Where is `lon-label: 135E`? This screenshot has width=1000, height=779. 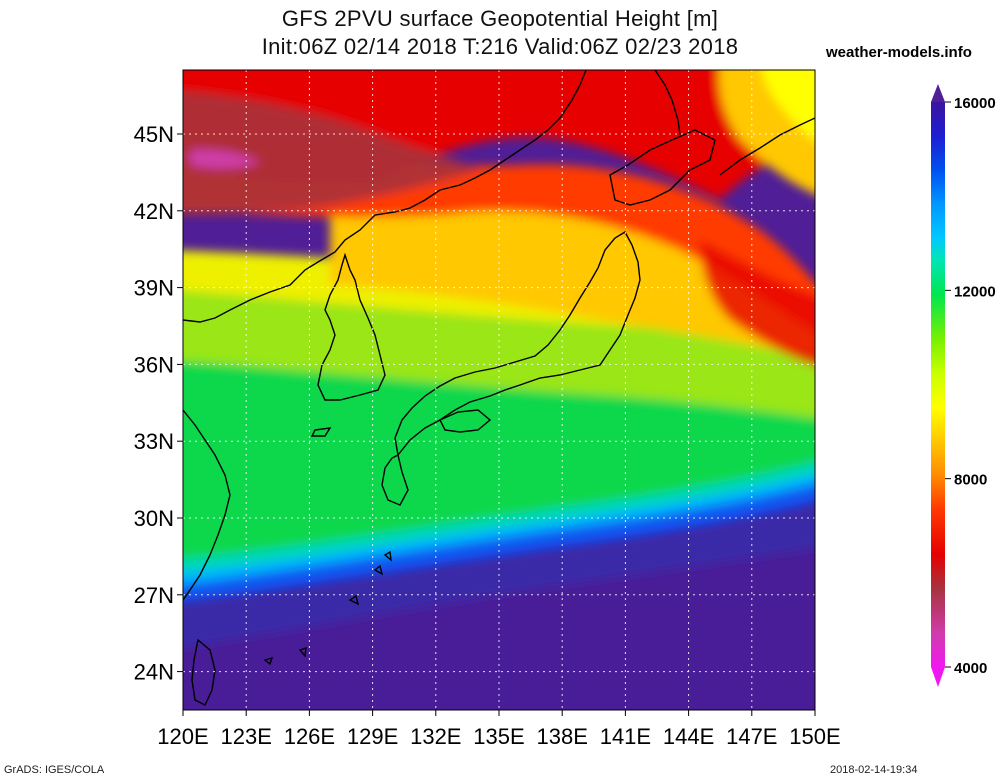 lon-label: 135E is located at coordinates (498, 736).